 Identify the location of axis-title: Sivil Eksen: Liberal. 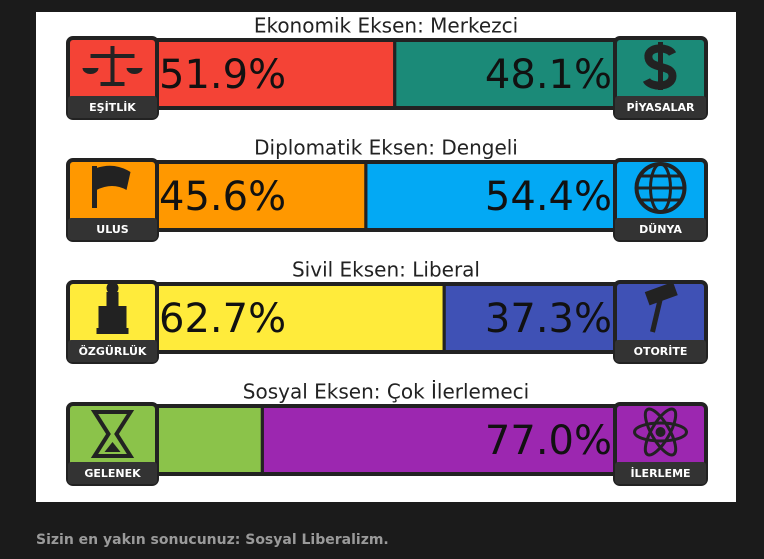
(386, 270).